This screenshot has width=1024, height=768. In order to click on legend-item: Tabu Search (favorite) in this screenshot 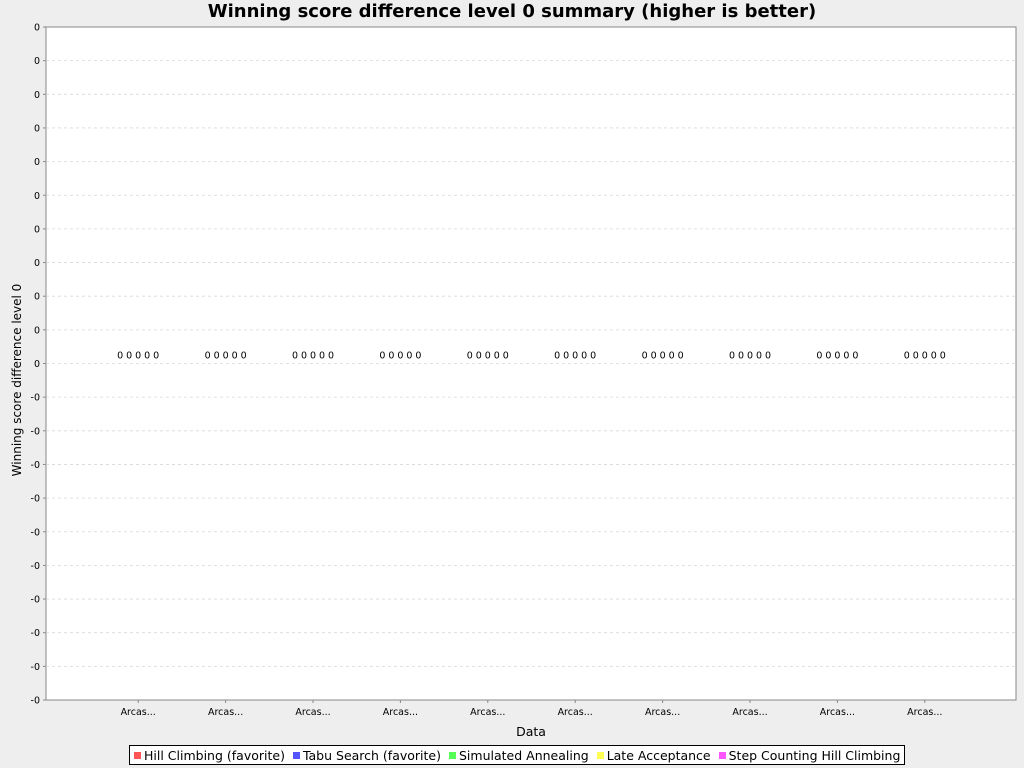, I will do `click(366, 755)`.